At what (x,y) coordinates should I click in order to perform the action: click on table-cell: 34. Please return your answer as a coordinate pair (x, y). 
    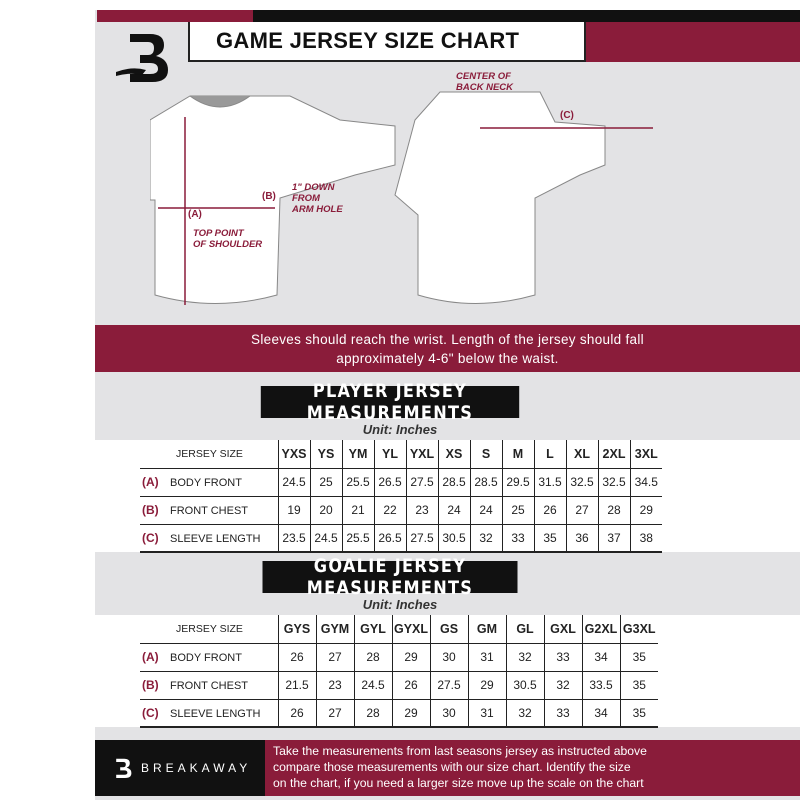
    Looking at the image, I should click on (601, 657).